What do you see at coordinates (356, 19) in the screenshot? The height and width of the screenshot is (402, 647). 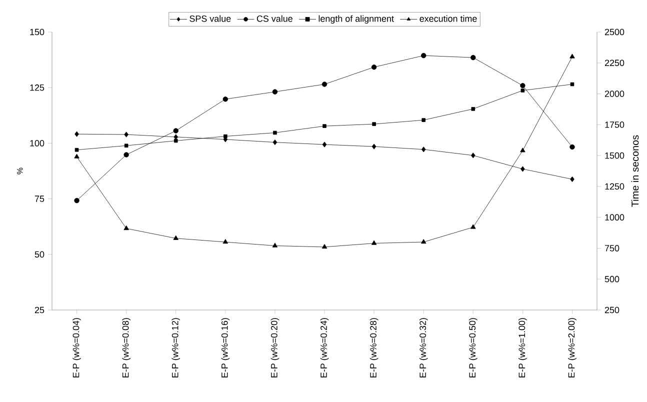 I see `legend-label: length of alignment` at bounding box center [356, 19].